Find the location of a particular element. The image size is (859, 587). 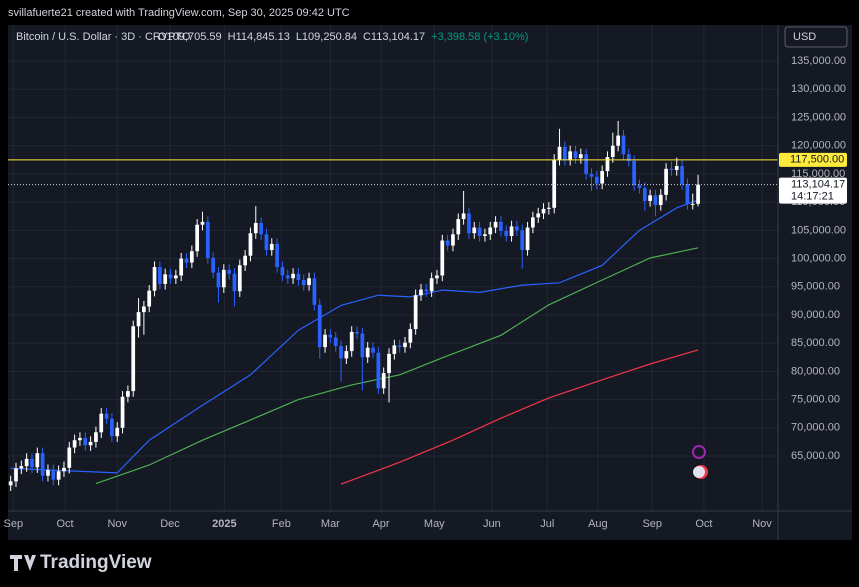

x-tick-label: Feb is located at coordinates (281, 524).